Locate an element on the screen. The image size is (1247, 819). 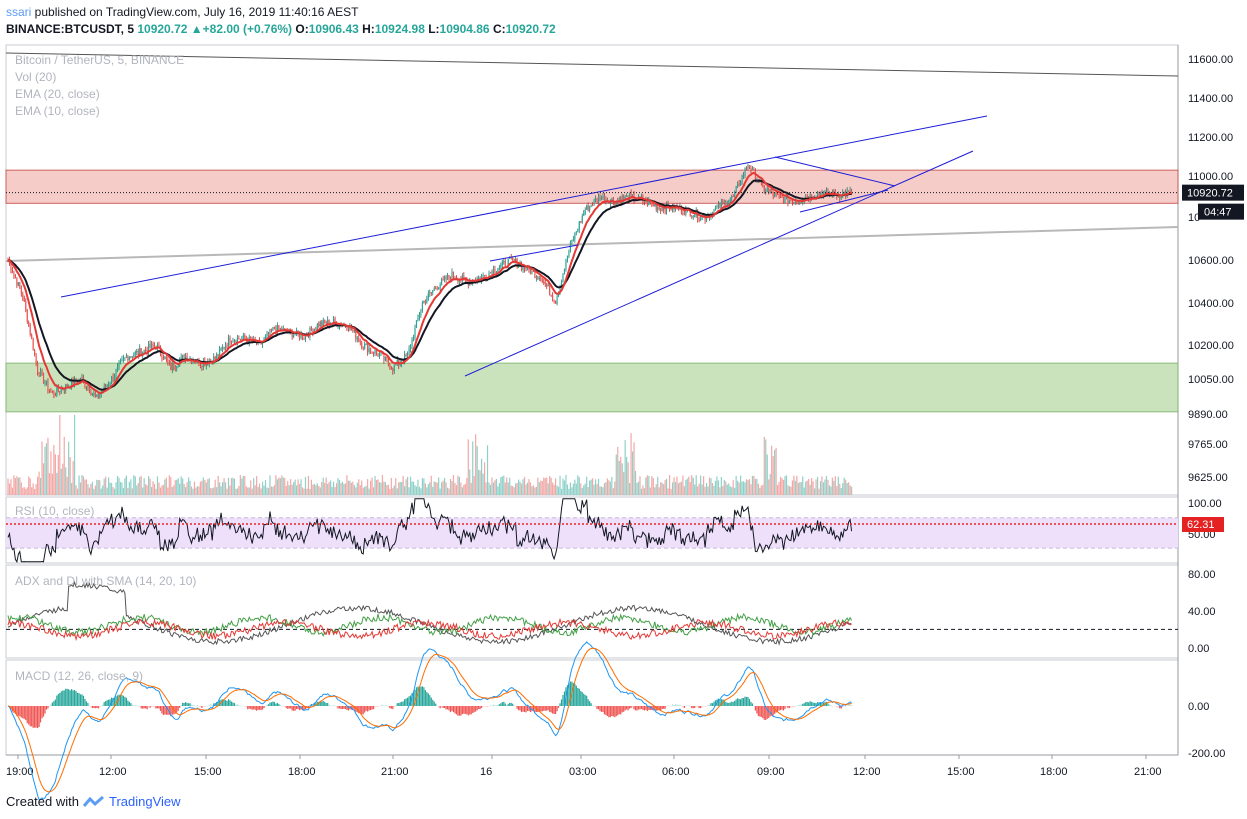
adx-axis-tick: 80.00 is located at coordinates (1202, 575).